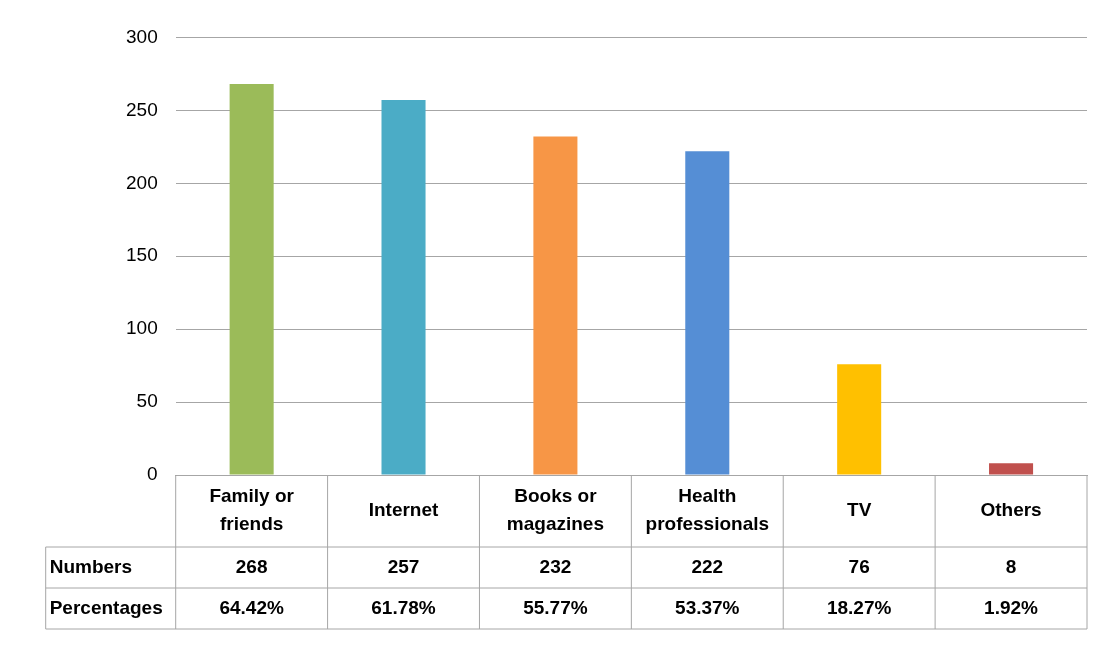  What do you see at coordinates (252, 510) in the screenshot?
I see `x-tick-label: Family or friends` at bounding box center [252, 510].